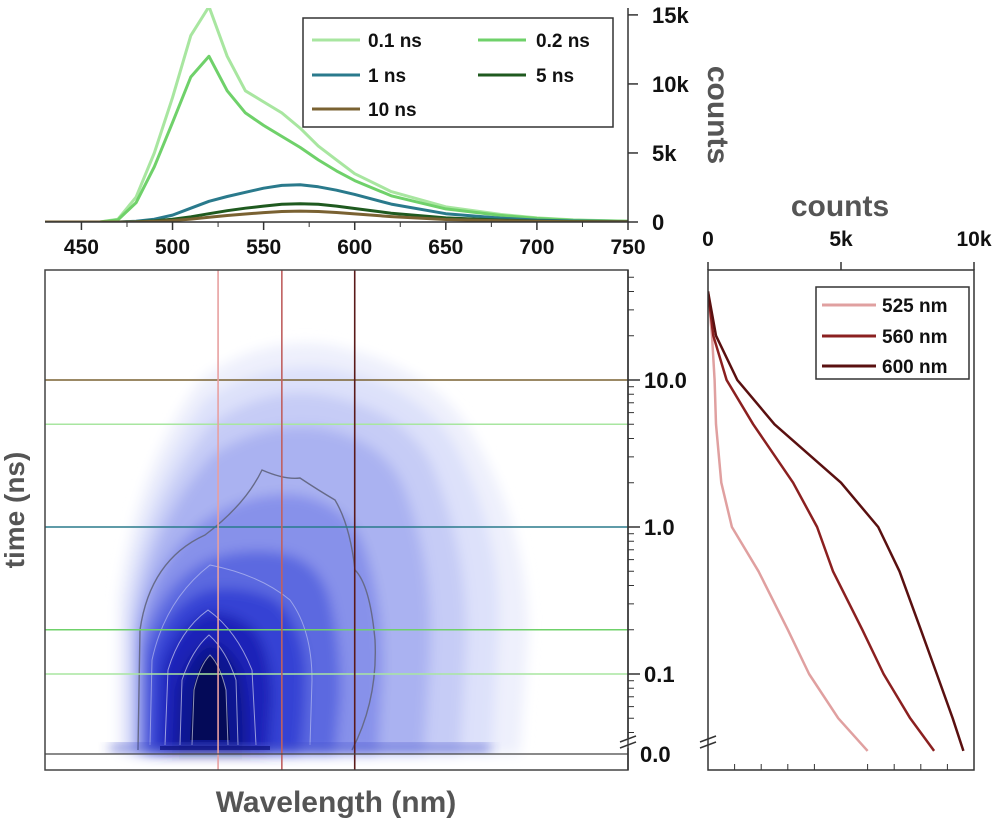  Describe the element at coordinates (788, 521) in the screenshot. I see `decay-line-525-nm` at that location.